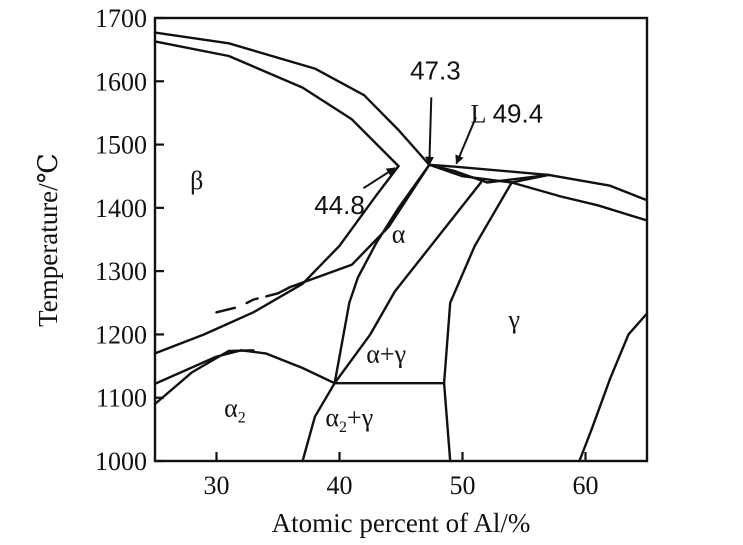 Image resolution: width=743 pixels, height=545 pixels. Describe the element at coordinates (121, 271) in the screenshot. I see `y-tick-label-1300: 1300` at that location.